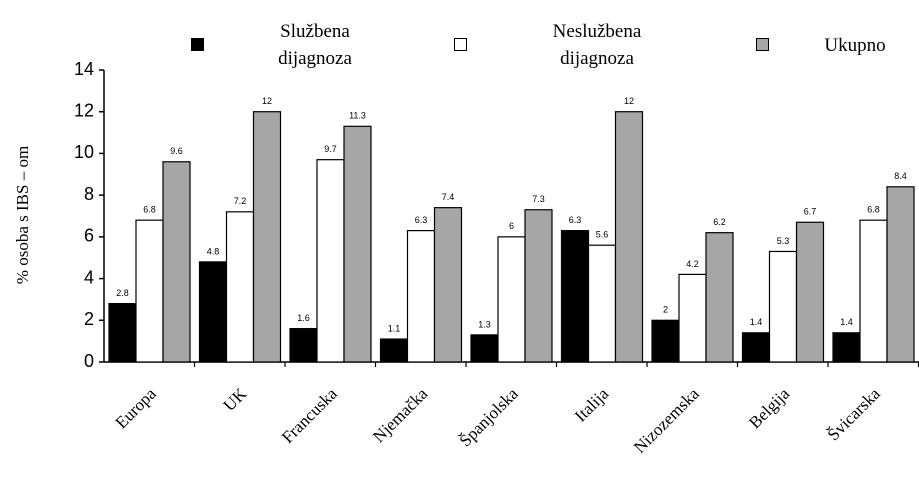  What do you see at coordinates (235, 399) in the screenshot?
I see `x-tick-label: UK` at bounding box center [235, 399].